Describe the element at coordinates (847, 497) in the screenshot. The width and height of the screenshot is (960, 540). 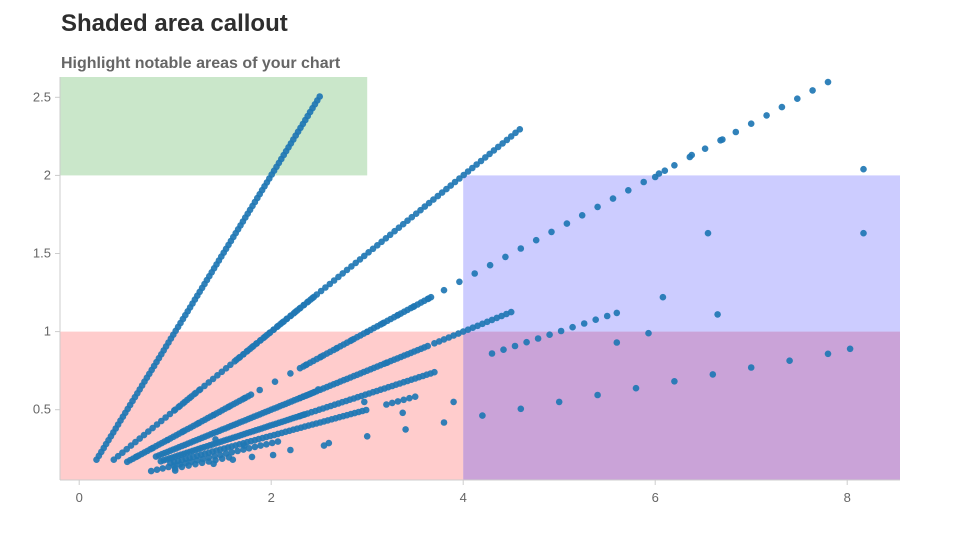
I see `x-tick-label: 8` at that location.